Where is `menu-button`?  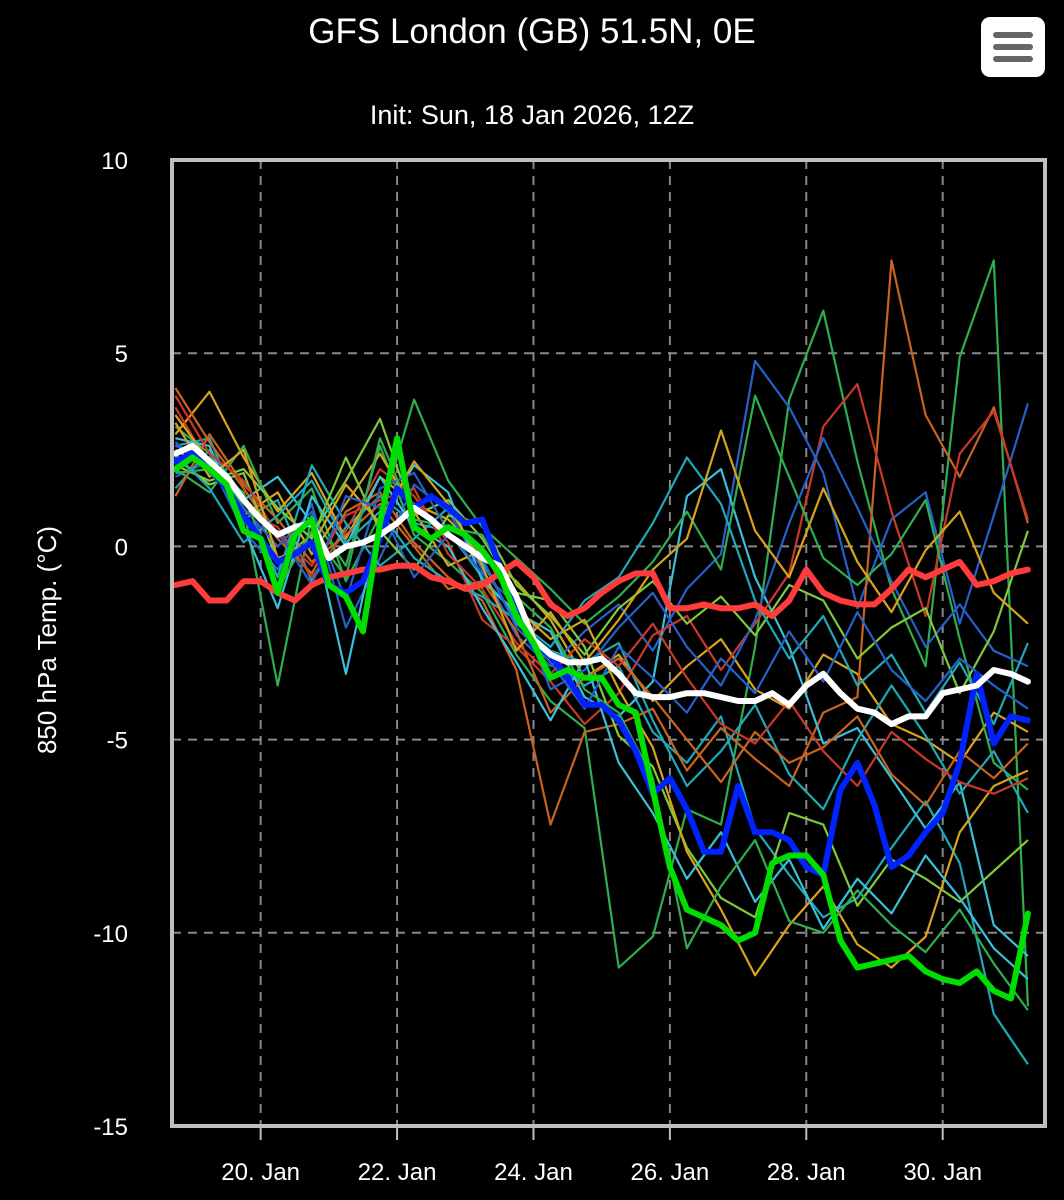 menu-button is located at coordinates (1013, 47).